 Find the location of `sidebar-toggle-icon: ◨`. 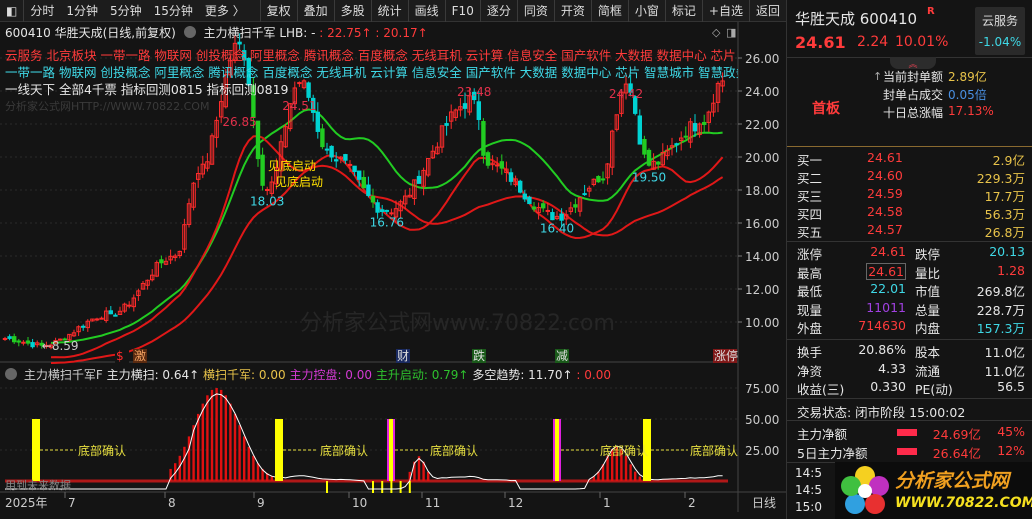

sidebar-toggle-icon: ◨ is located at coordinates (731, 32).